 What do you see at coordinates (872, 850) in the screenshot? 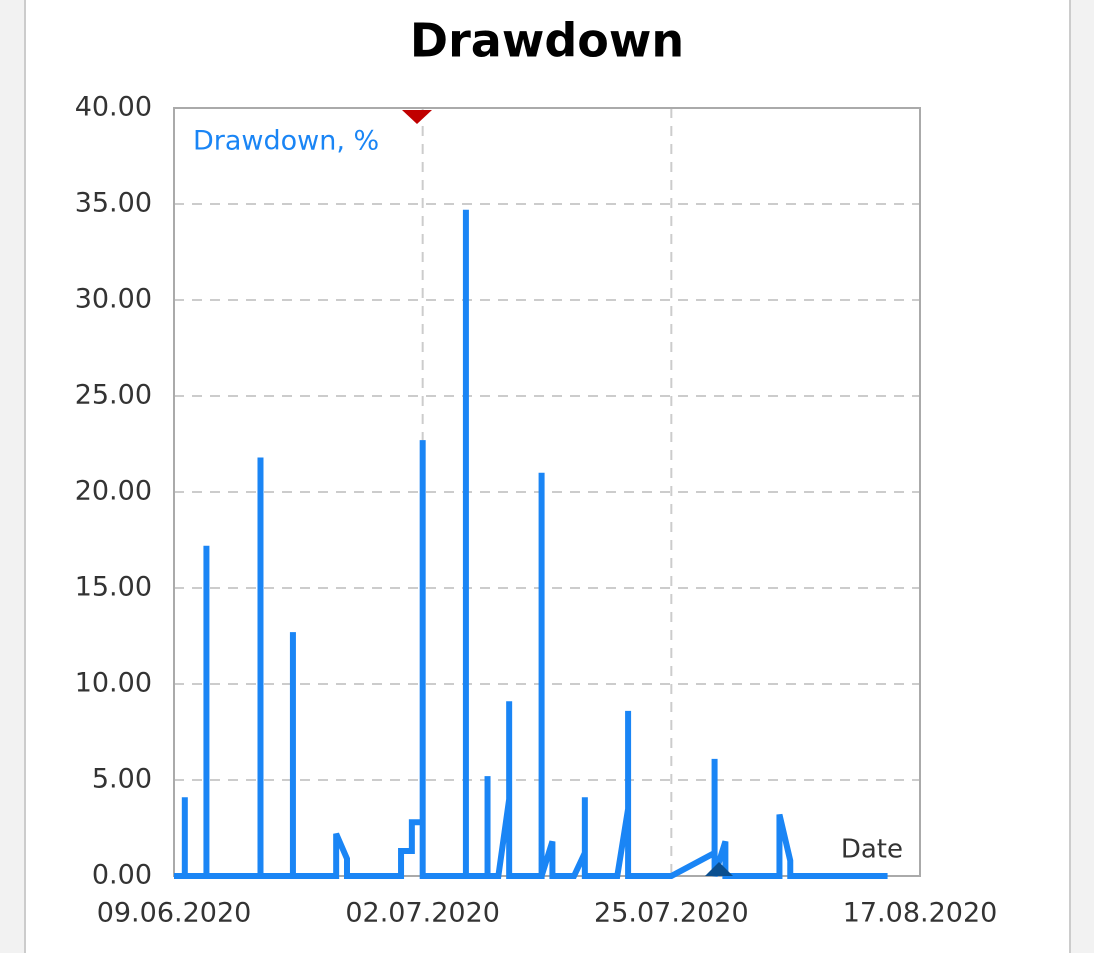
I see `x-axis-label: Date` at bounding box center [872, 850].